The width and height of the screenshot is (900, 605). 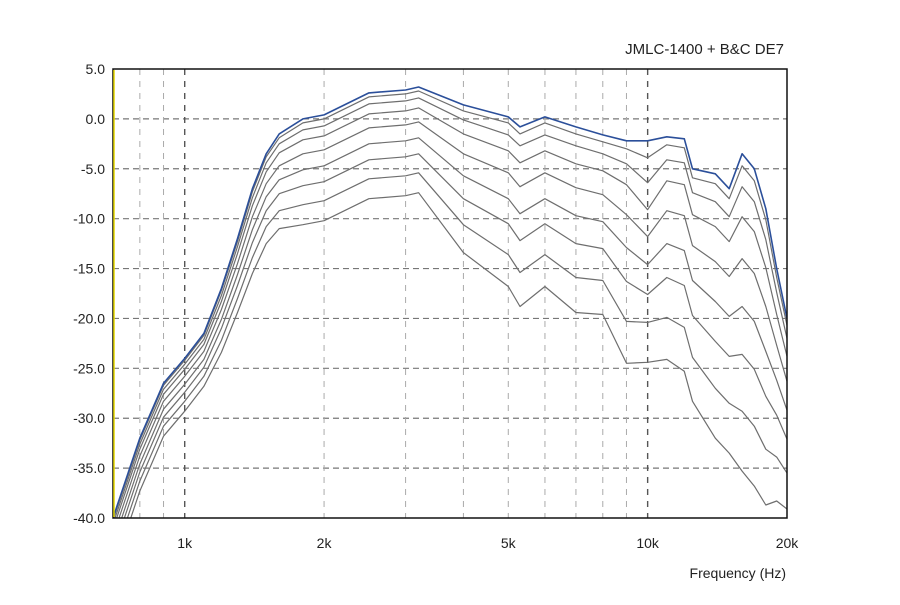 What do you see at coordinates (704, 49) in the screenshot?
I see `chart-title: JMLC-1400 + B&C DE7` at bounding box center [704, 49].